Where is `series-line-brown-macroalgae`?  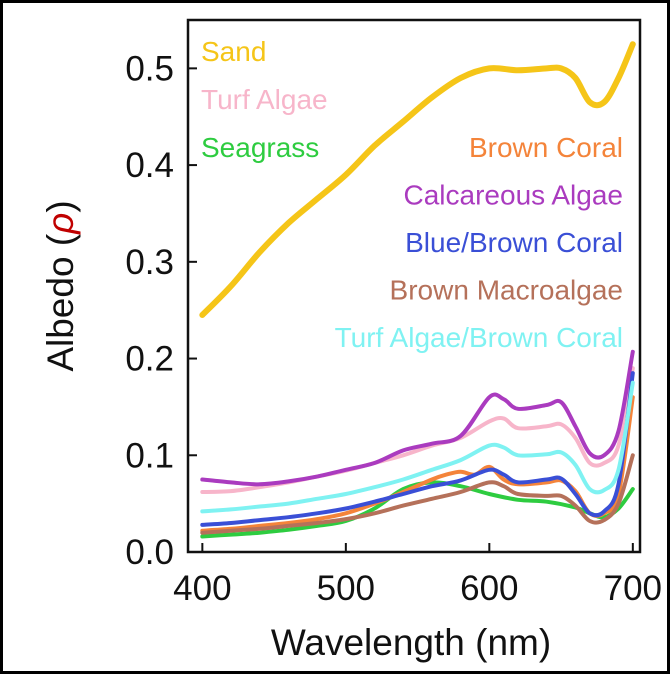
series-line-brown-macroalgae is located at coordinates (417, 494).